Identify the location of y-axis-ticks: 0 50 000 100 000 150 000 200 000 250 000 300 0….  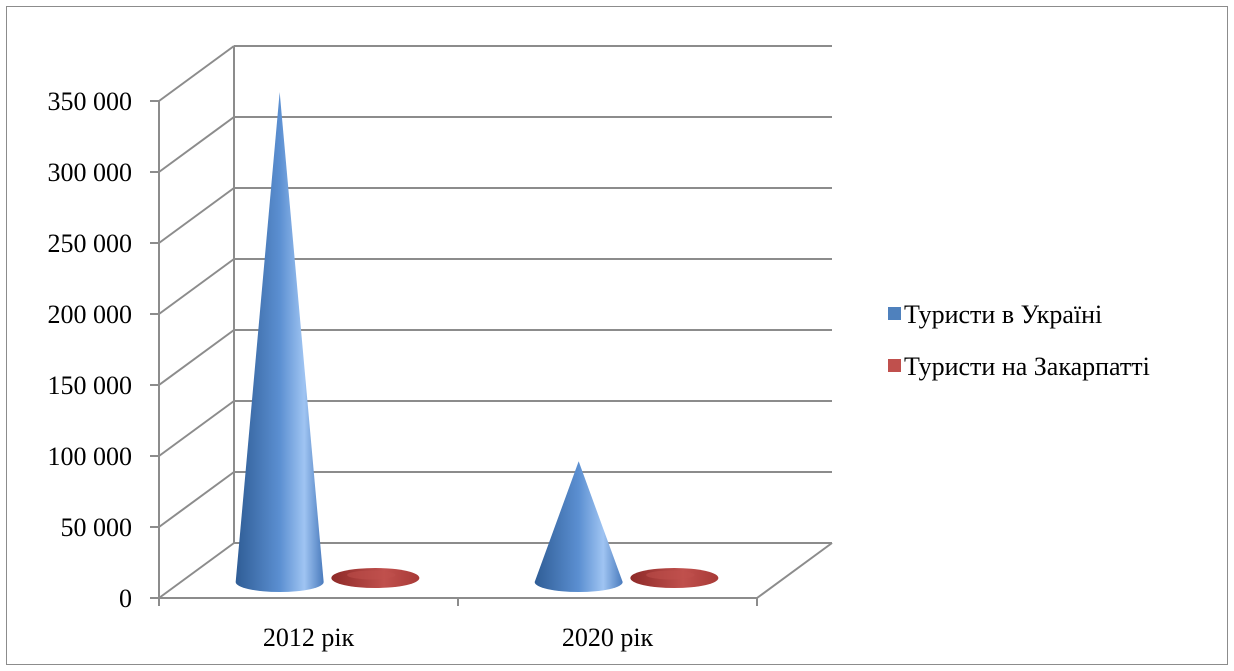
(90, 350).